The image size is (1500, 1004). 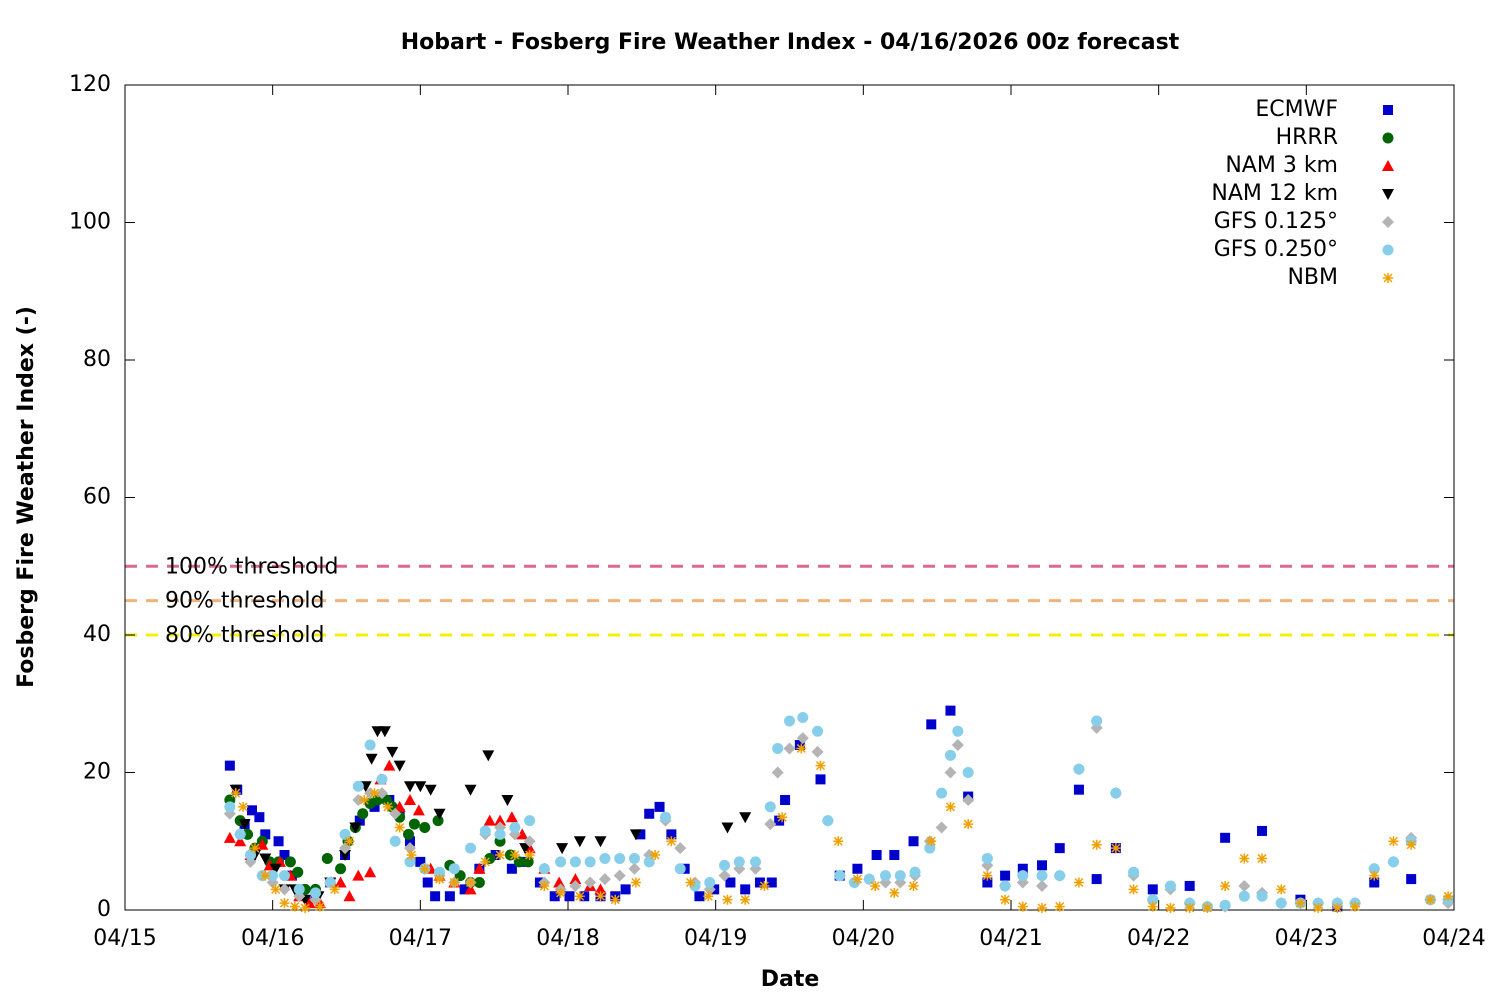 I want to click on legend-label: GFS 0.125°, so click(x=1276, y=221).